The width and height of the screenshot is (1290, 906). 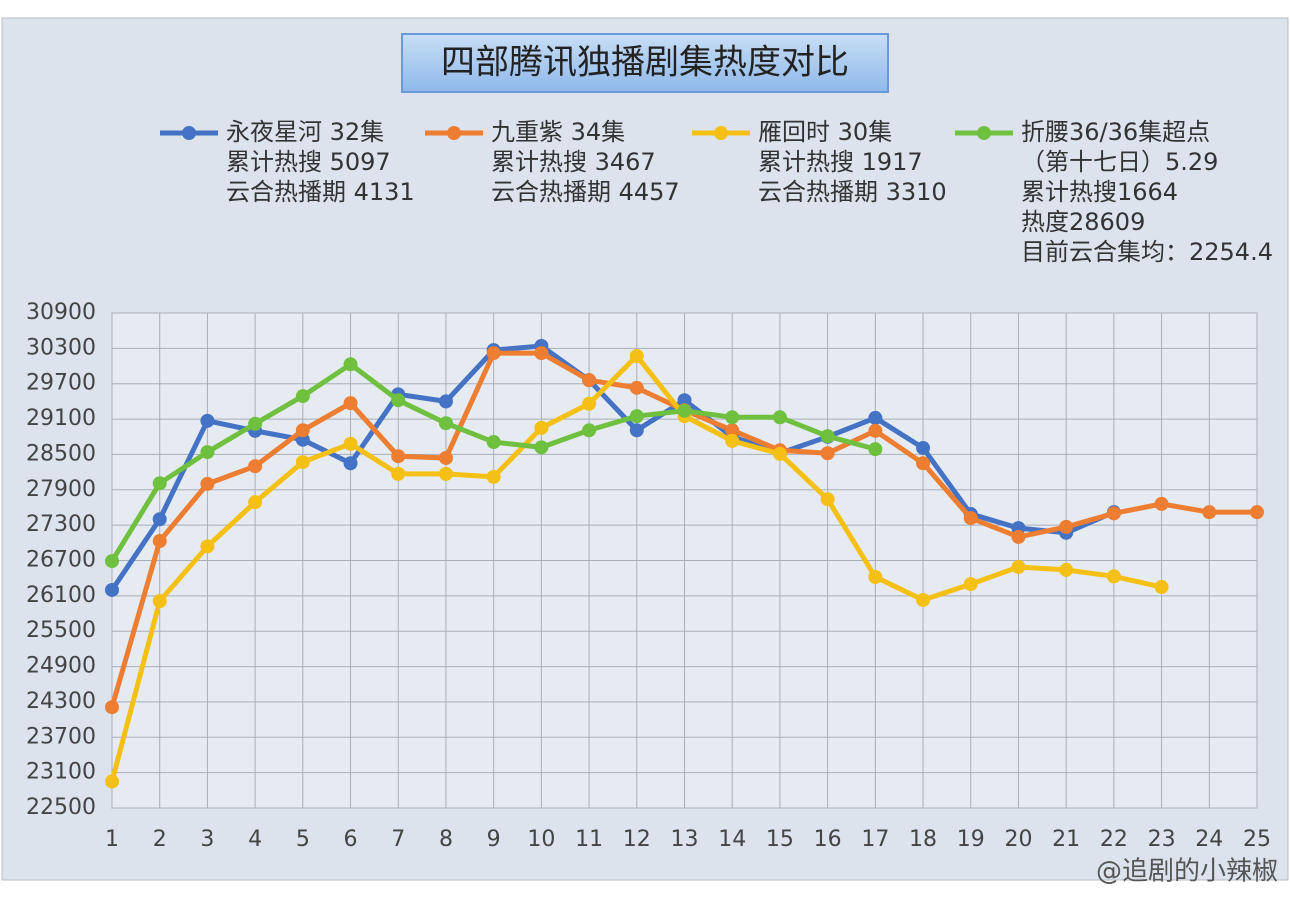 What do you see at coordinates (61, 524) in the screenshot?
I see `y-tick-label: 27300` at bounding box center [61, 524].